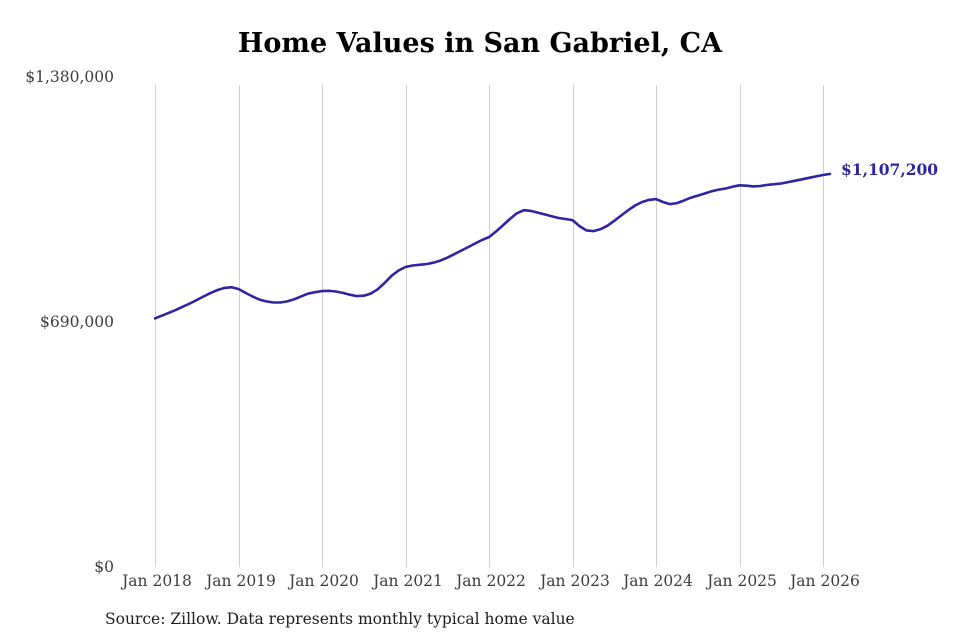 The image size is (960, 640). What do you see at coordinates (890, 169) in the screenshot?
I see `end-value-annotation: $1,107,200` at bounding box center [890, 169].